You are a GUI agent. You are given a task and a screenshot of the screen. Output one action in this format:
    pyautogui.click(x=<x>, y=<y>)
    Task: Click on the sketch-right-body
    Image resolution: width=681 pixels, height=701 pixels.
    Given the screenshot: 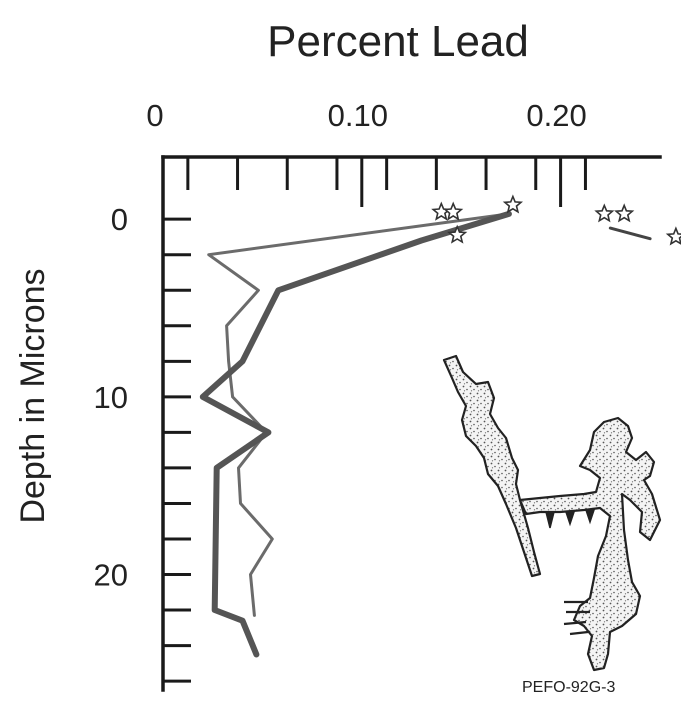 What is the action you would take?
    pyautogui.click(x=590, y=544)
    